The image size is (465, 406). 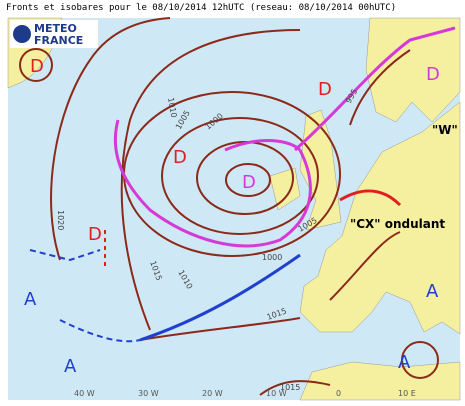 What do you see at coordinates (370, 198) in the screenshot?
I see `warm-front` at bounding box center [370, 198].